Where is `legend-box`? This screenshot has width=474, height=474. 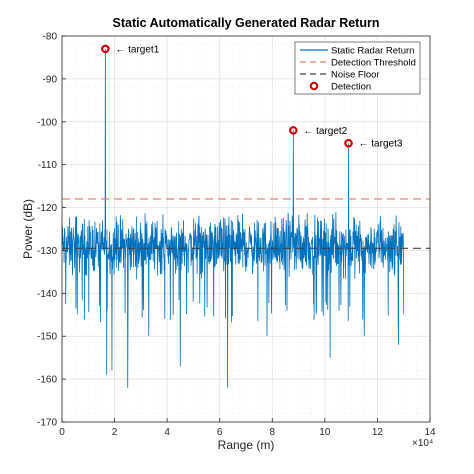 legend-box is located at coordinates (357, 68).